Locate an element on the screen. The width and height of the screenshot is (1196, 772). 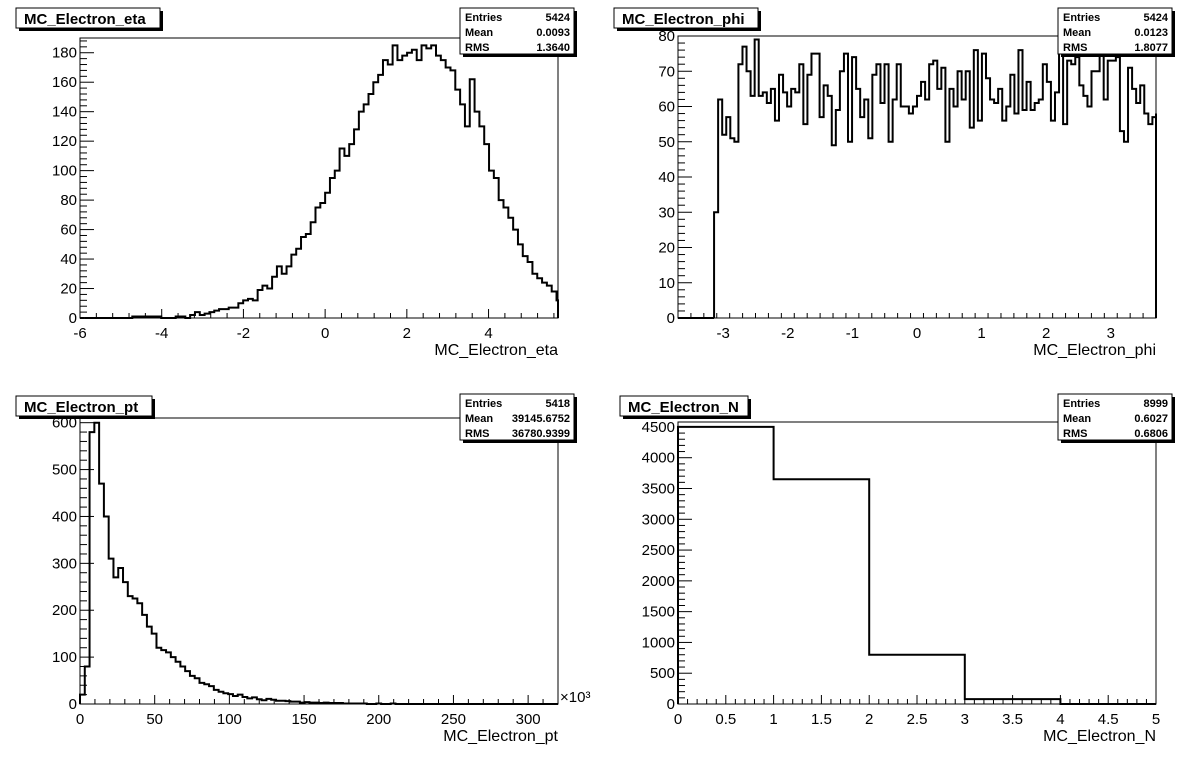
stats-value: 5418 is located at coordinates (558, 404).